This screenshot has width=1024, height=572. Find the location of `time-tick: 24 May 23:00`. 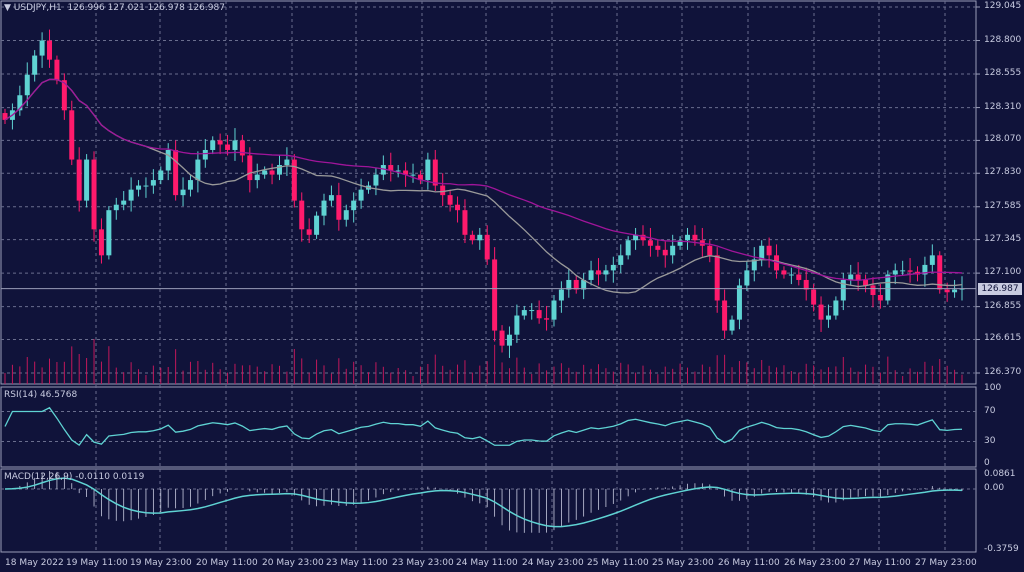

time-tick: 24 May 23:00 is located at coordinates (553, 563).